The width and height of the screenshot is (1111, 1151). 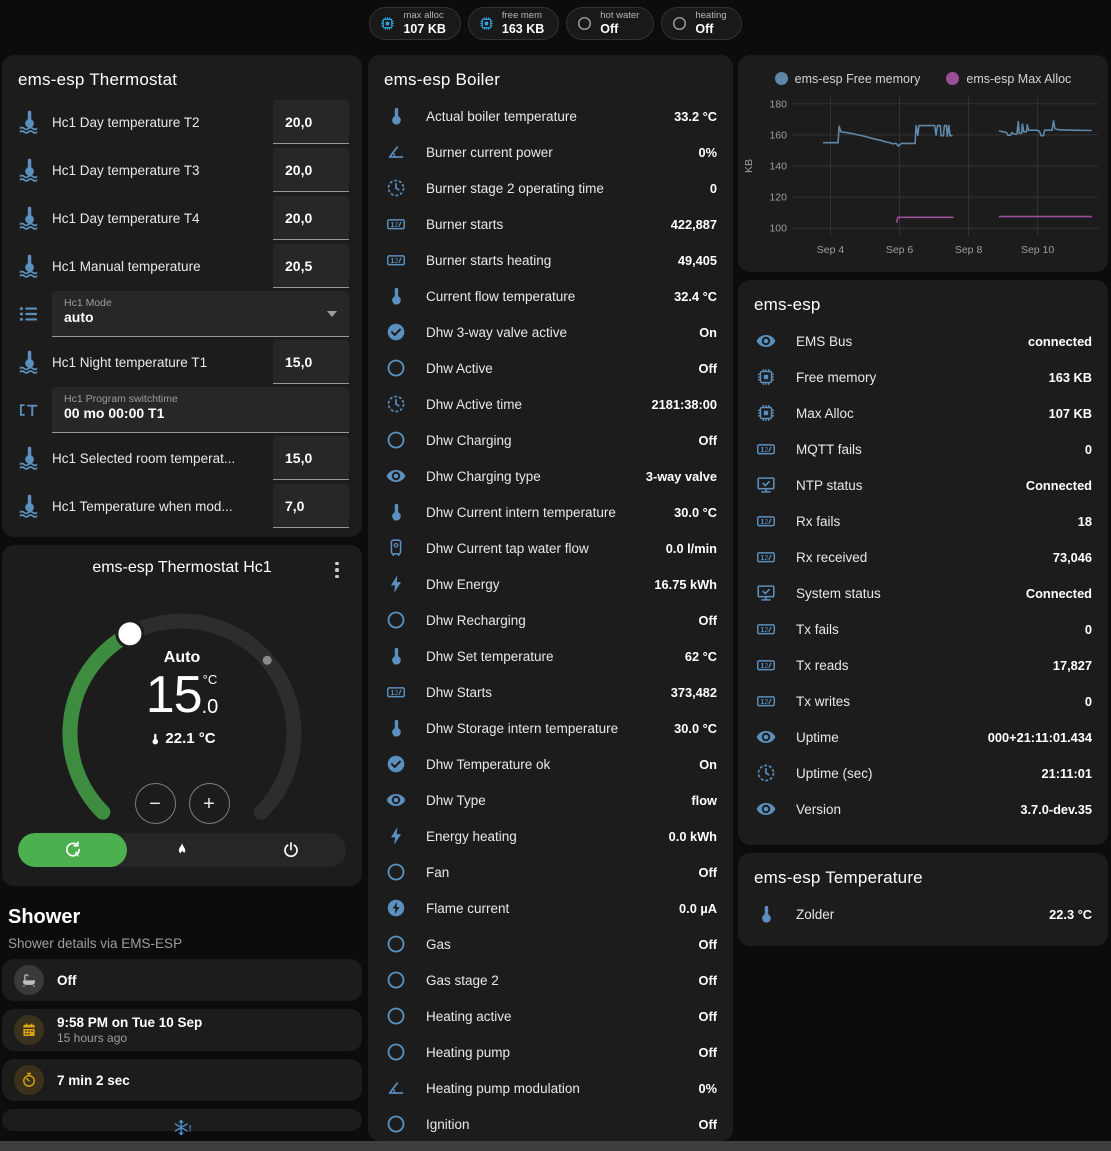 I want to click on status-badge-free-mem: free mem 163 KB, so click(x=513, y=23).